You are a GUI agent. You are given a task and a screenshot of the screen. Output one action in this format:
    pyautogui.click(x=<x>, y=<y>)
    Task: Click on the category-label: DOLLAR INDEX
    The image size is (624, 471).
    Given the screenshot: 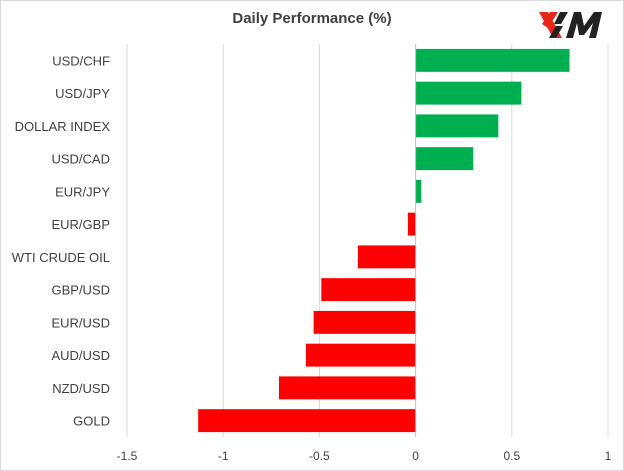 What is the action you would take?
    pyautogui.click(x=63, y=126)
    